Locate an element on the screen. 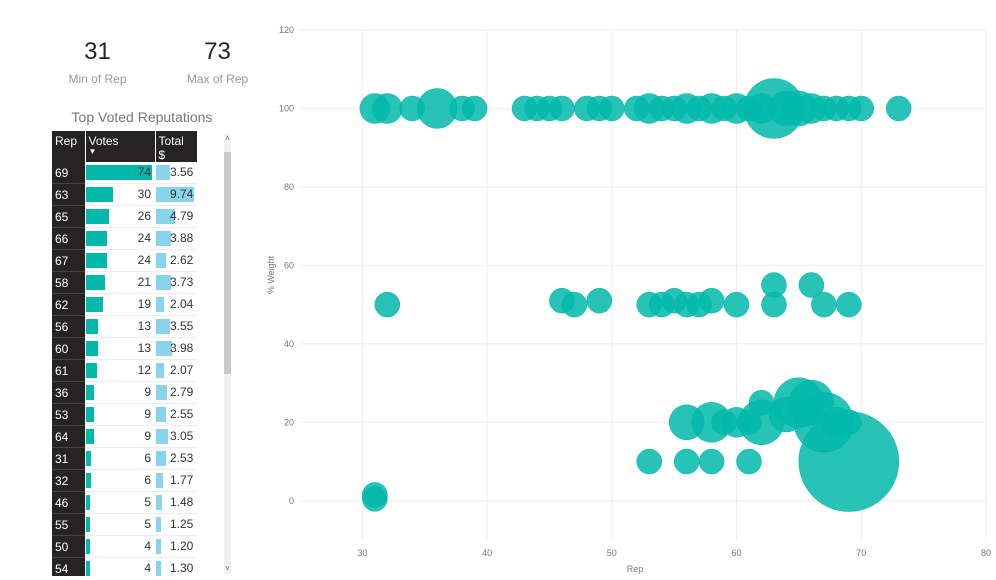  table-row: 31 6 2.53 is located at coordinates (124, 458).